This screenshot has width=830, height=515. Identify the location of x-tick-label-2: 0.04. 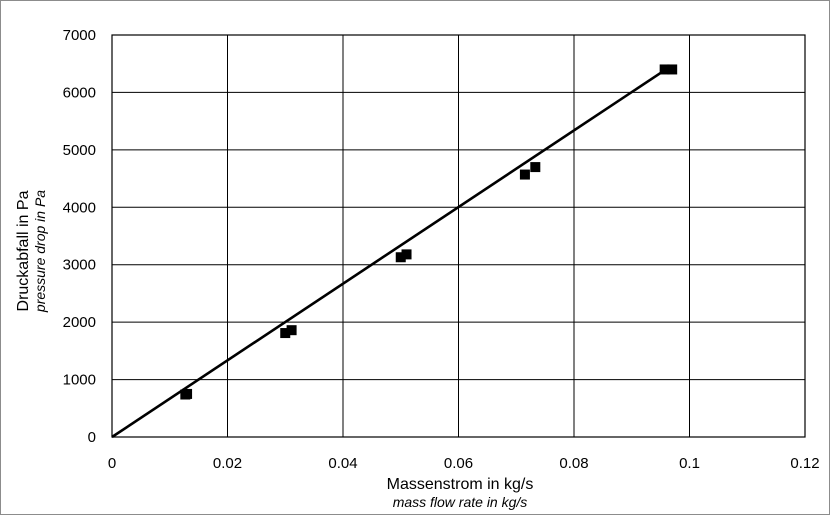
(342, 463).